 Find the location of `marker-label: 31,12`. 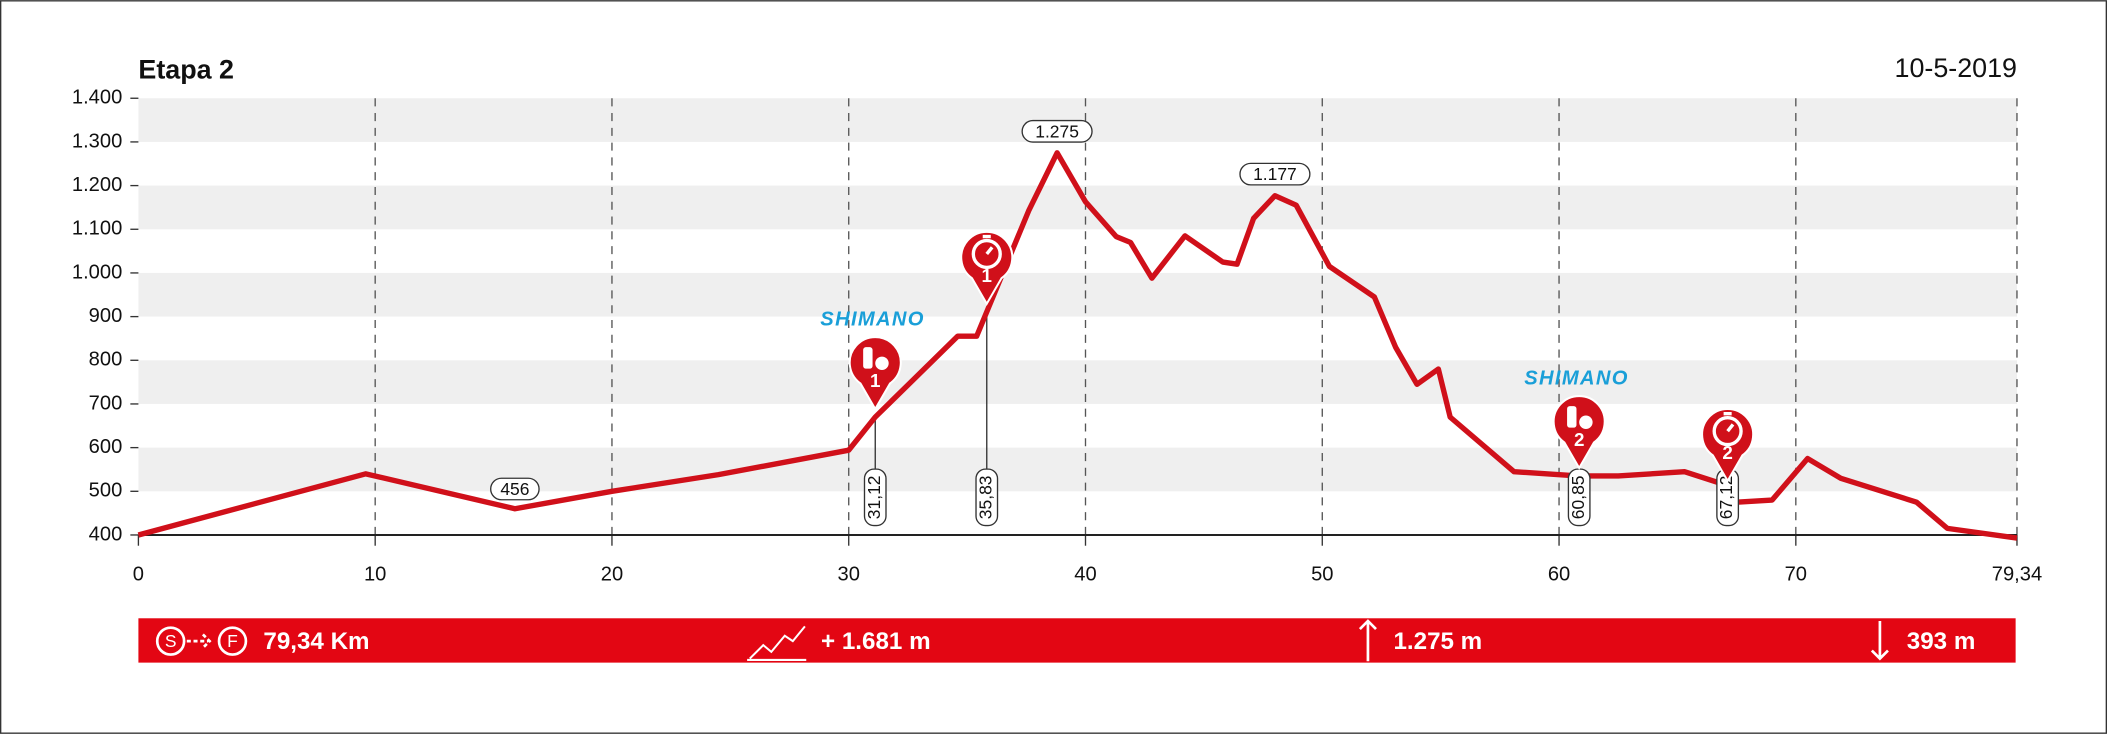

marker-label: 31,12 is located at coordinates (874, 497).